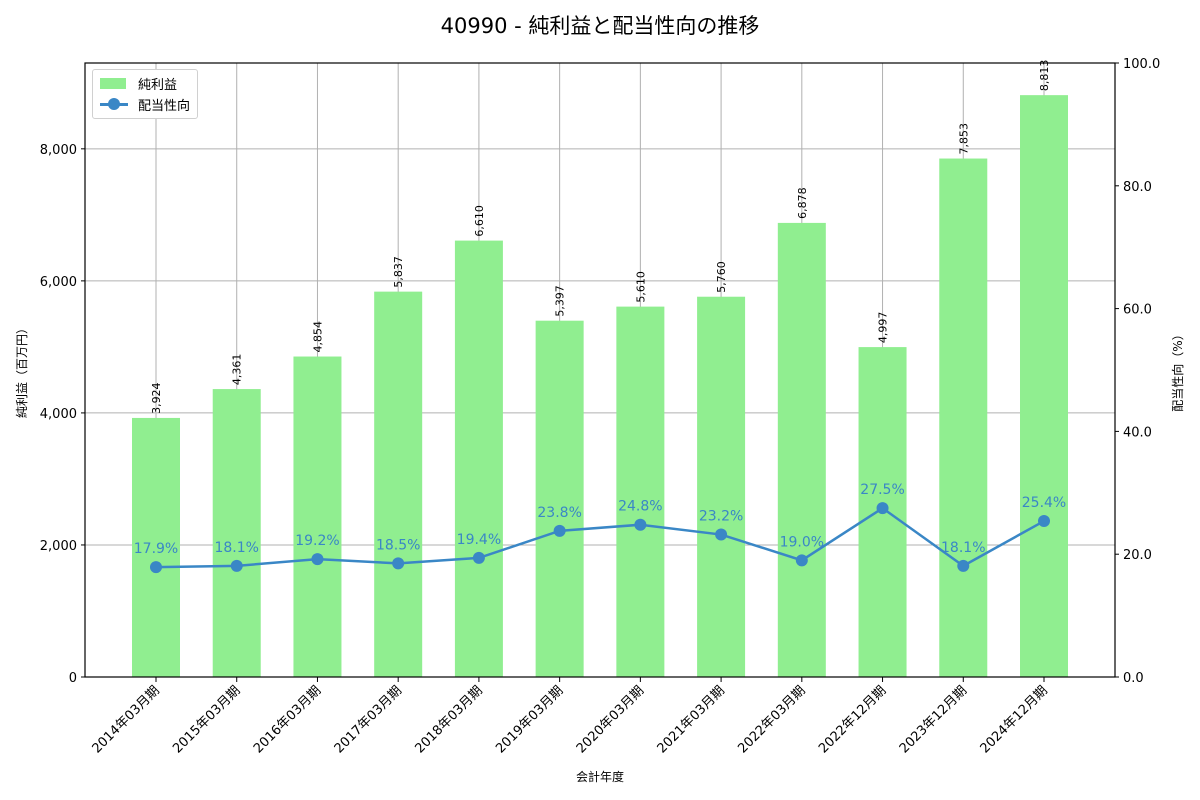 This screenshot has height=800, width=1200. Describe the element at coordinates (158, 85) in the screenshot. I see `legend-bar-label: 純利益` at that location.